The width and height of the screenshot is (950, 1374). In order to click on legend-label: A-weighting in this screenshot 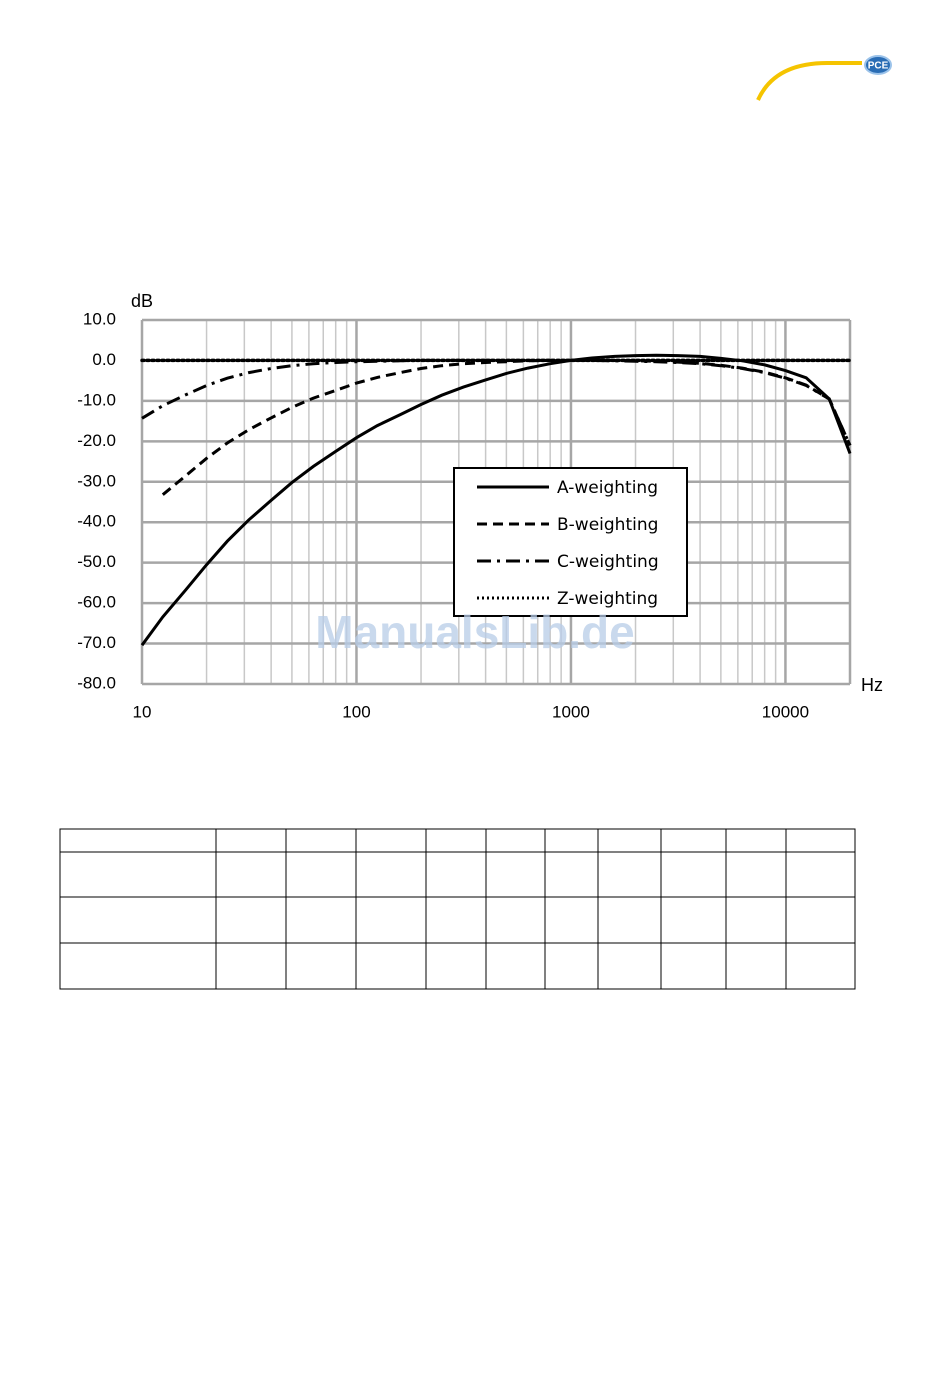, I will do `click(607, 488)`.